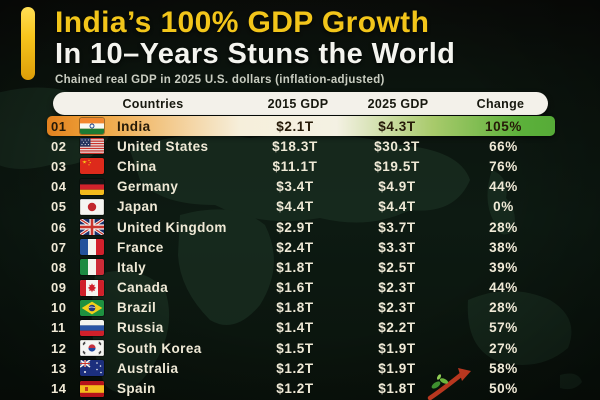 The width and height of the screenshot is (600, 400). What do you see at coordinates (397, 166) in the screenshot?
I see `gdp-2025-value: $19.5T` at bounding box center [397, 166].